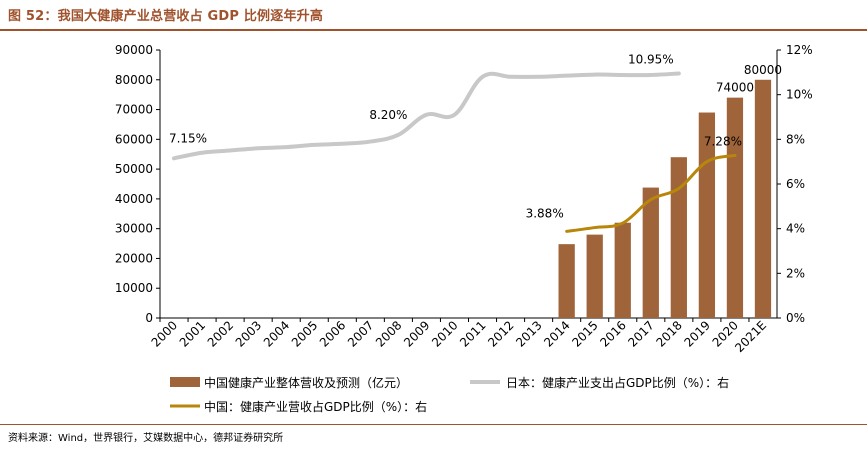 This screenshot has width=867, height=449. What do you see at coordinates (433, 424) in the screenshot?
I see `source-divider` at bounding box center [433, 424].